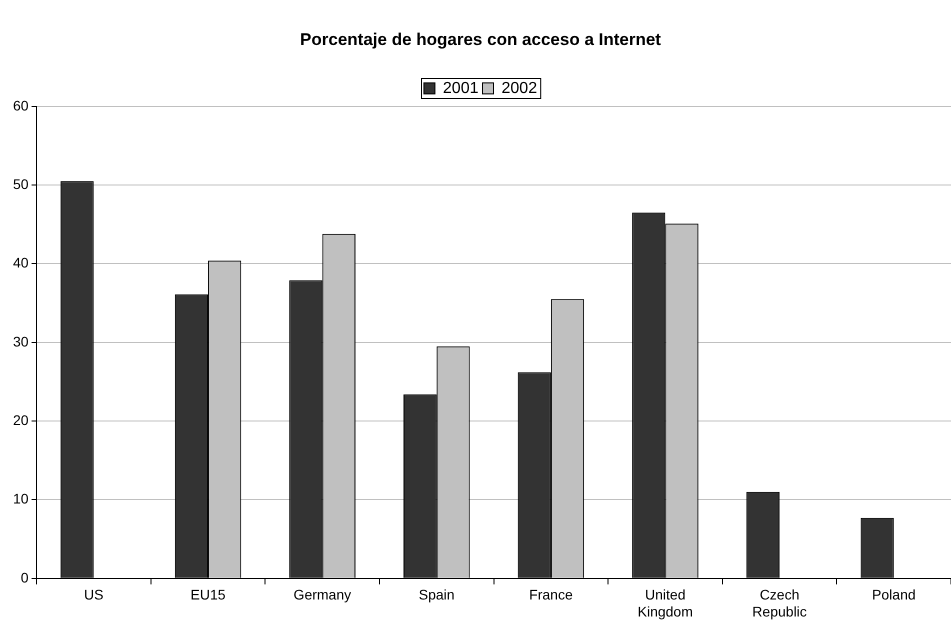  I want to click on x-tick-label: EU15, so click(208, 594).